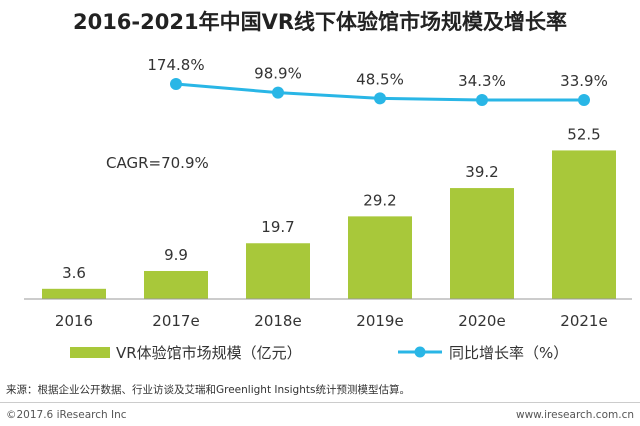 The image size is (640, 426). I want to click on growth-point-2019e, so click(380, 98).